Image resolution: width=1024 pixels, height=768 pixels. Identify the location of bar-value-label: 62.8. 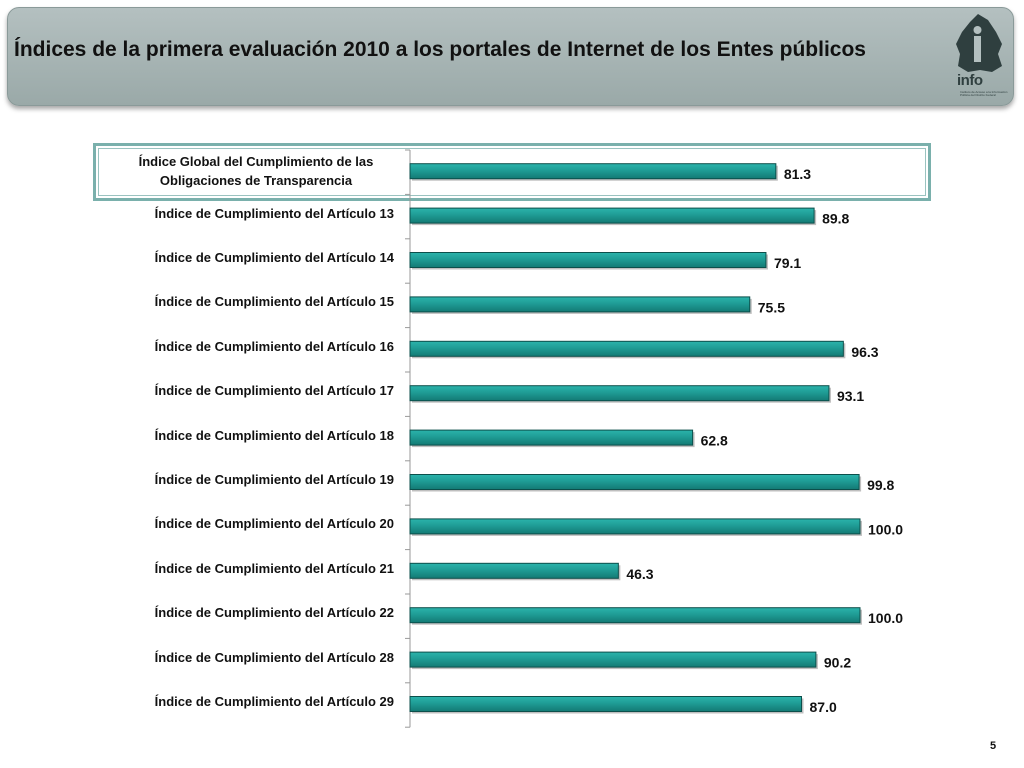
(714, 441).